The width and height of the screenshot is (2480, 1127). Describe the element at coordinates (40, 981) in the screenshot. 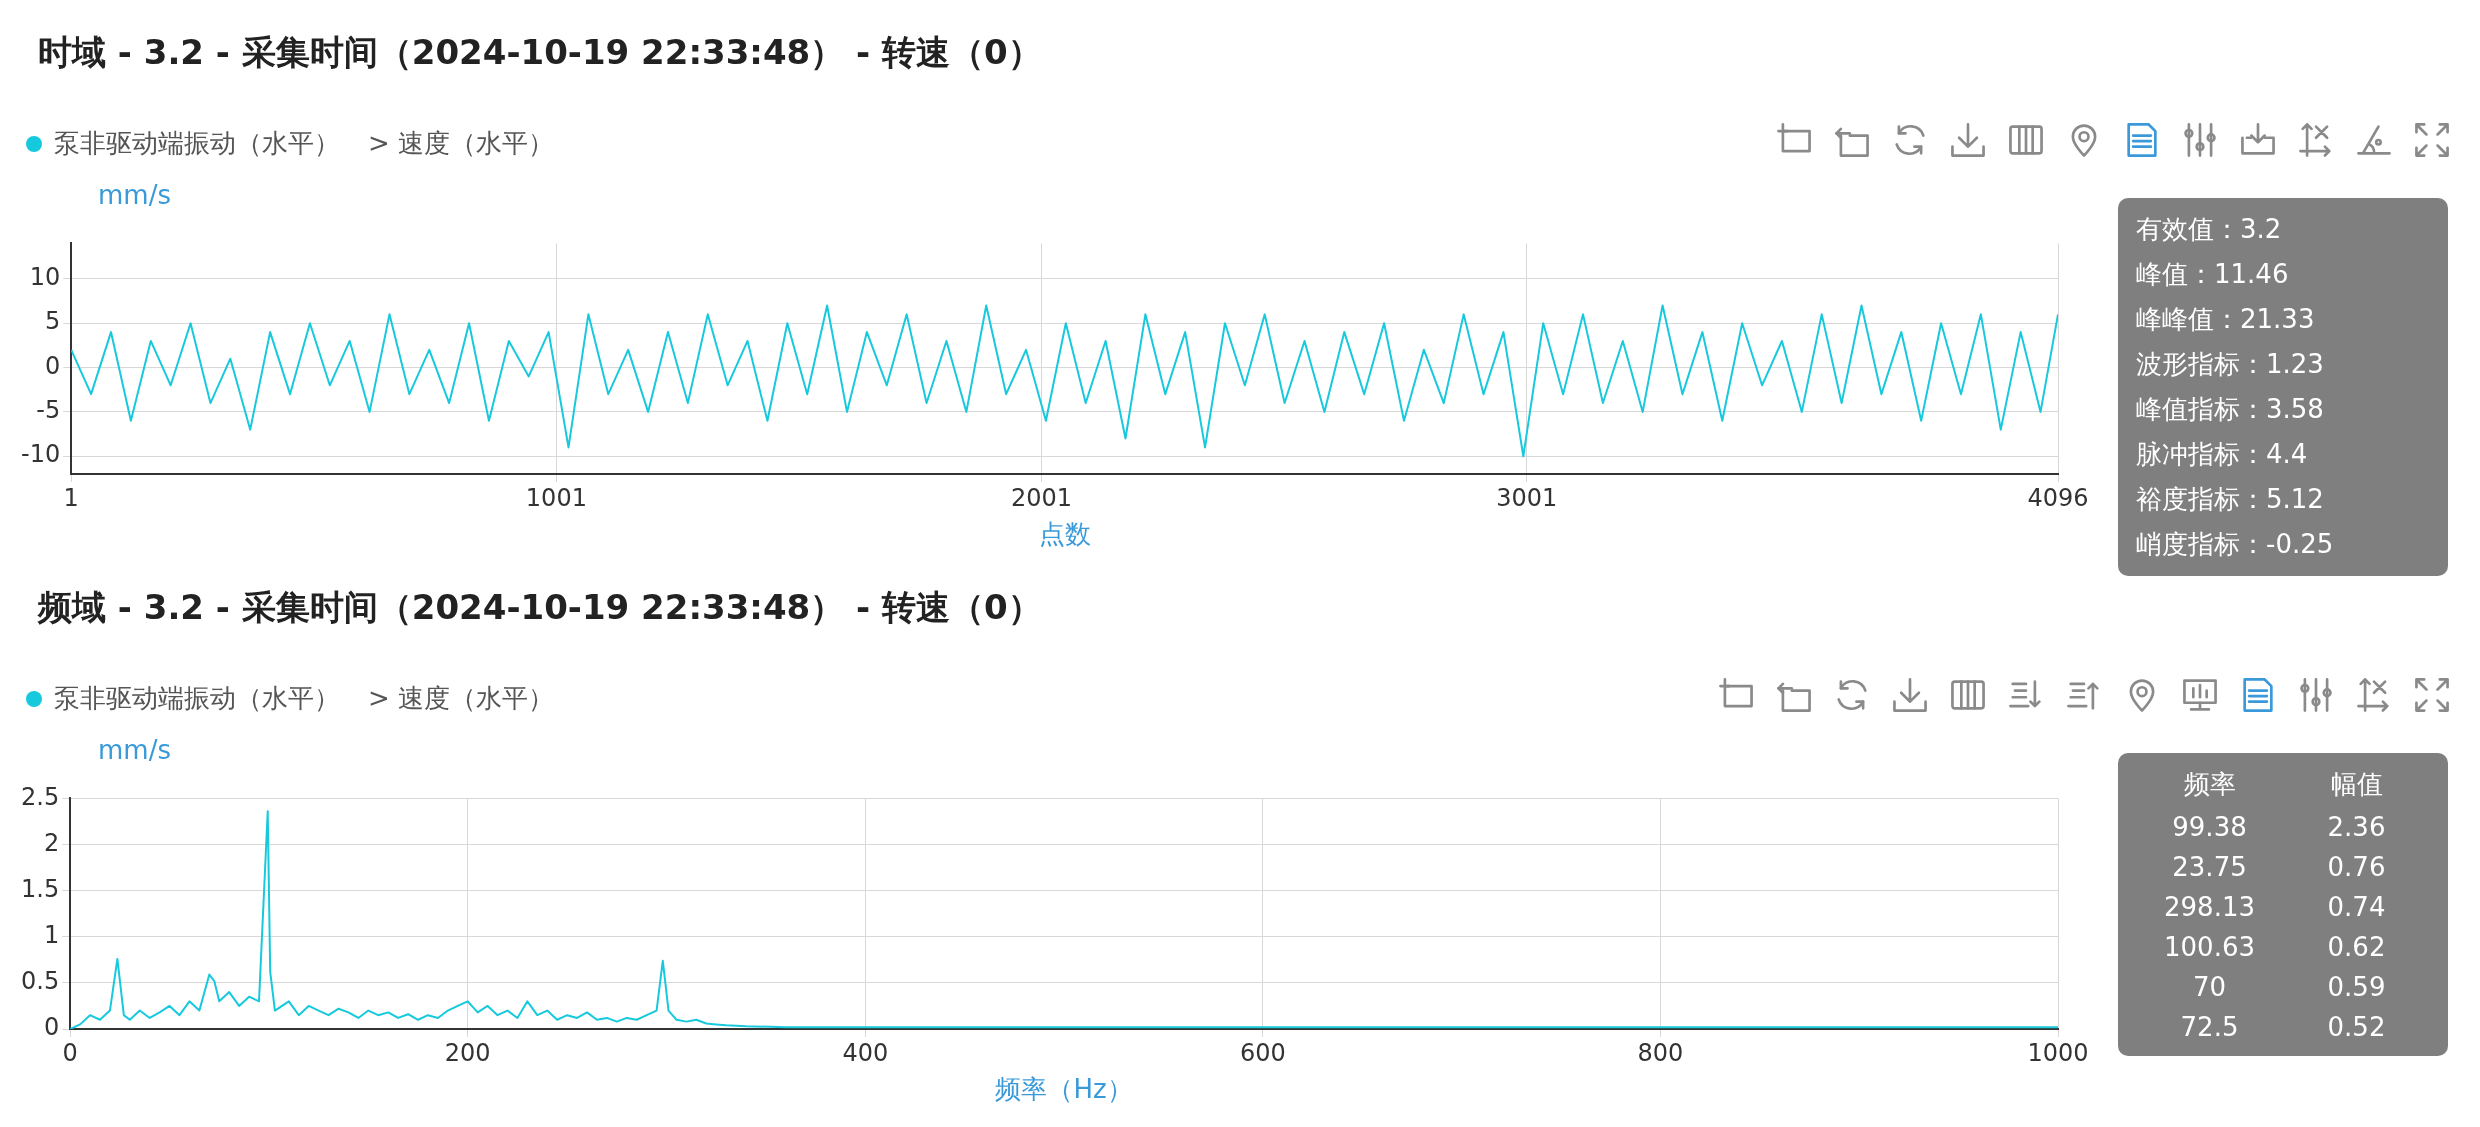

I see `y-tick-label: 0.5` at that location.